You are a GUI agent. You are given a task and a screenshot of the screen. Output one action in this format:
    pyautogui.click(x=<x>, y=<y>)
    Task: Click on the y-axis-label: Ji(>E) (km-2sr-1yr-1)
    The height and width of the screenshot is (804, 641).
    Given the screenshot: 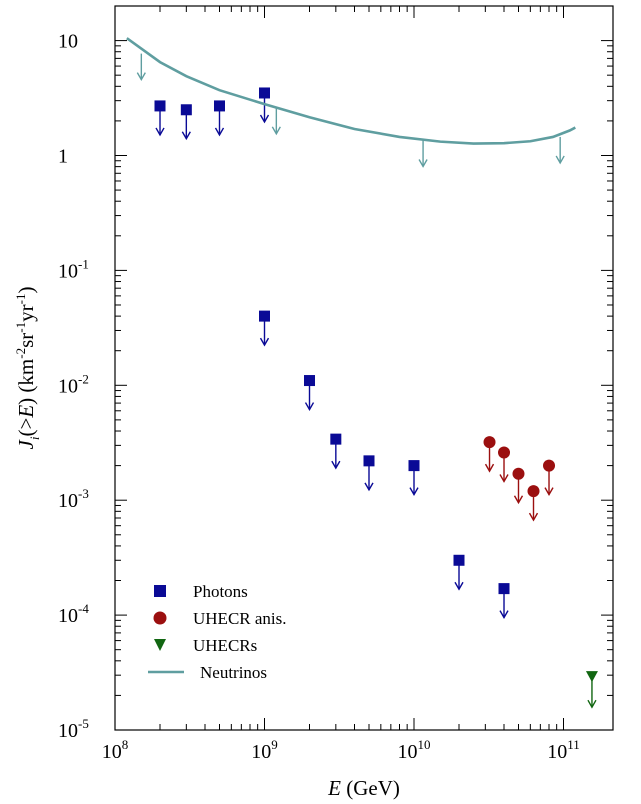 What is the action you would take?
    pyautogui.click(x=27, y=368)
    